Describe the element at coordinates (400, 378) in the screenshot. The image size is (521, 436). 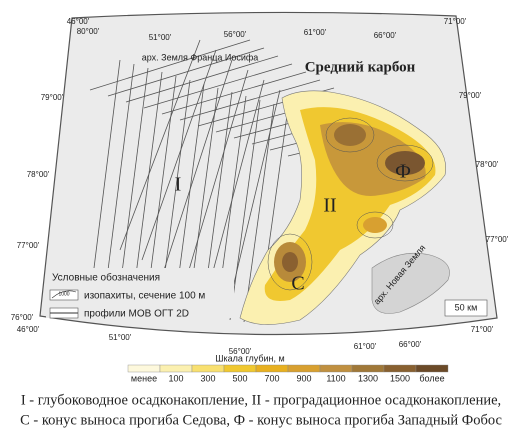
I see `depth-label: 1500` at that location.